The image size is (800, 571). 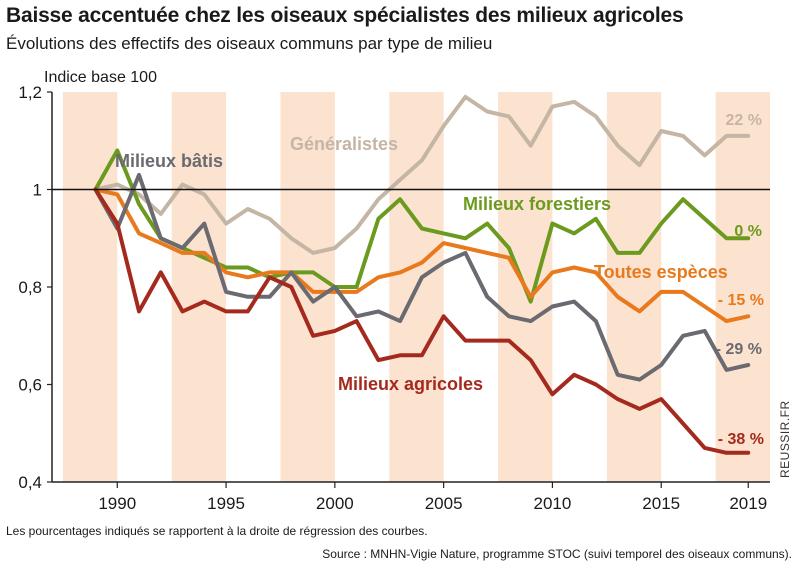 I want to click on series-label-milieux-forestiers: Milieux forestiers, so click(x=537, y=204).